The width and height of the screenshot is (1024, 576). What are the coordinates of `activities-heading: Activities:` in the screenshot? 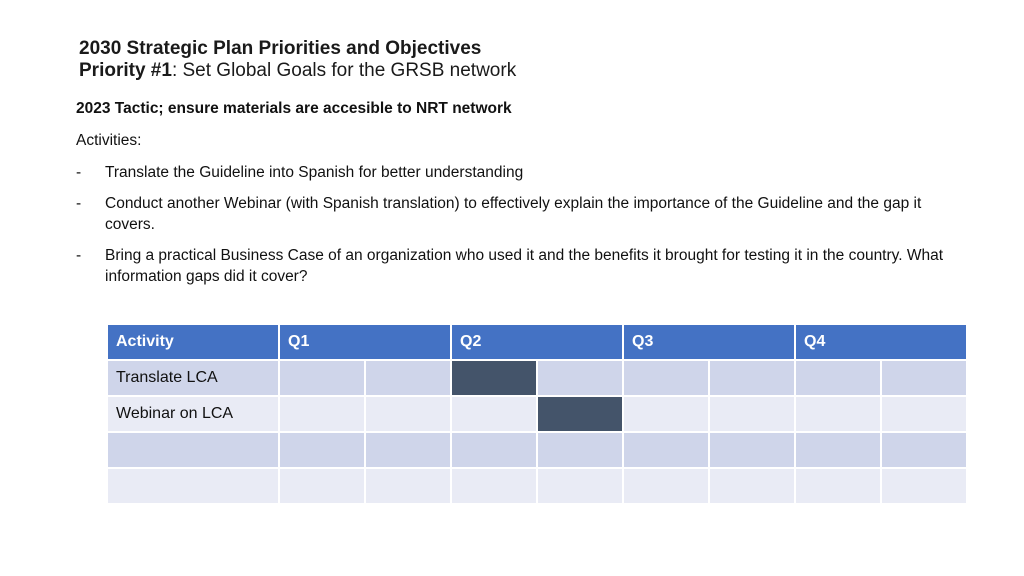 It's located at (109, 140).